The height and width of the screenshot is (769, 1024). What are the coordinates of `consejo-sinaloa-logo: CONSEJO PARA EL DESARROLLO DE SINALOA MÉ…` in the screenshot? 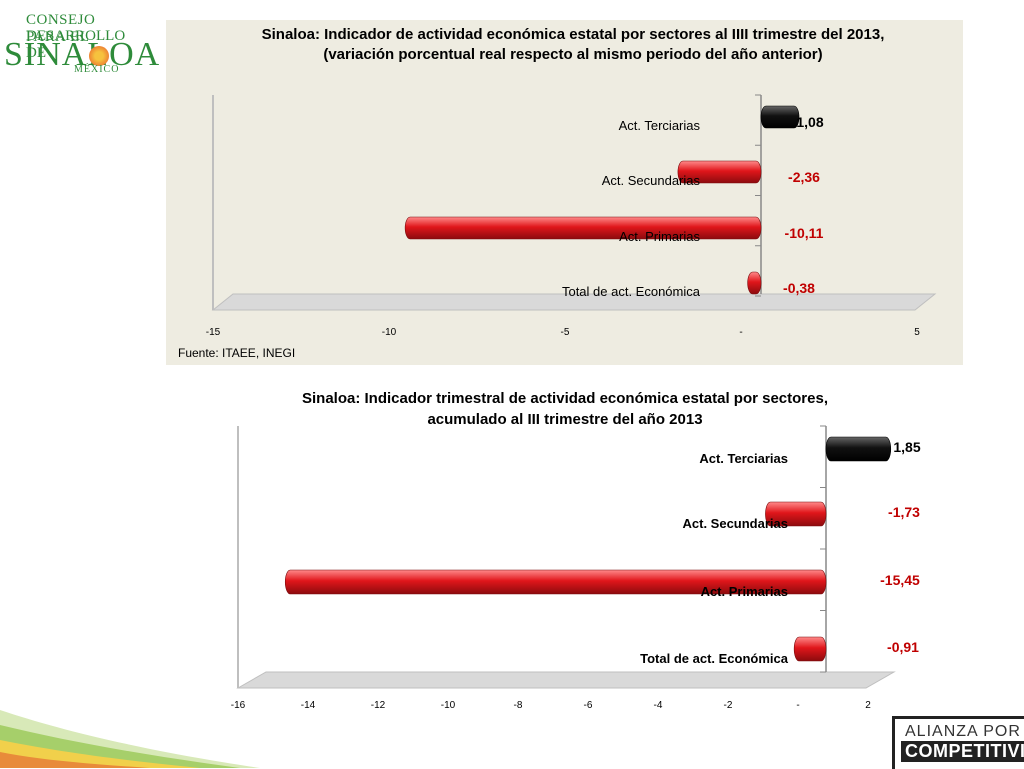 It's located at (81, 44).